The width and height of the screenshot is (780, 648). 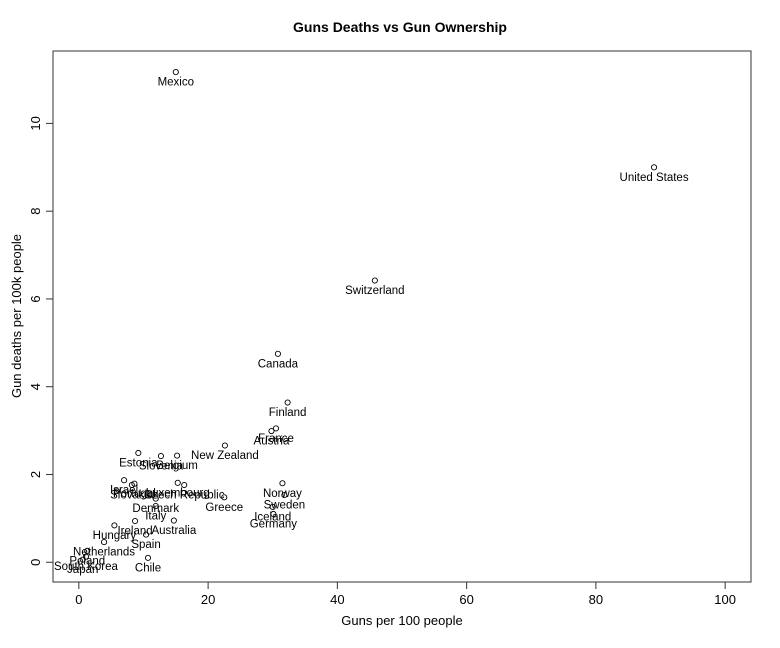 I want to click on x-axis-ticks: 0 20 40 60 80 100, so click(x=405, y=594).